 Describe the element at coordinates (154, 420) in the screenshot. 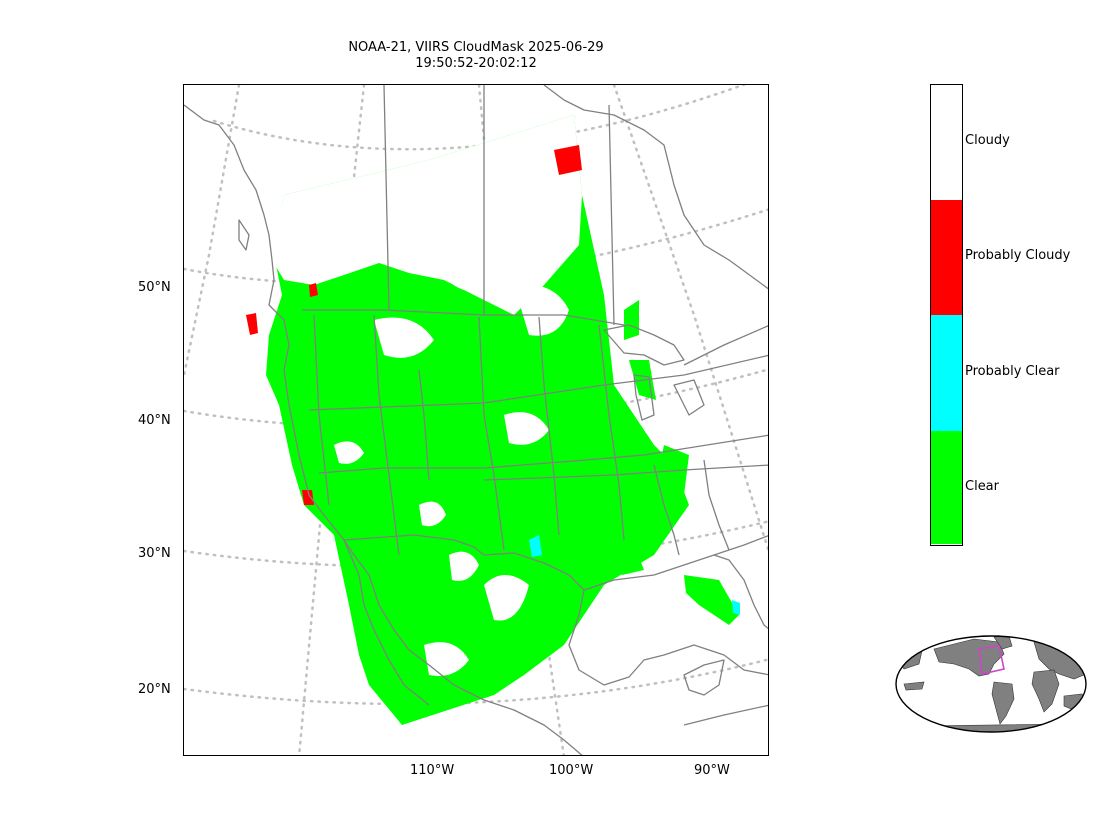

I see `lat-label-40n: 40°N` at that location.